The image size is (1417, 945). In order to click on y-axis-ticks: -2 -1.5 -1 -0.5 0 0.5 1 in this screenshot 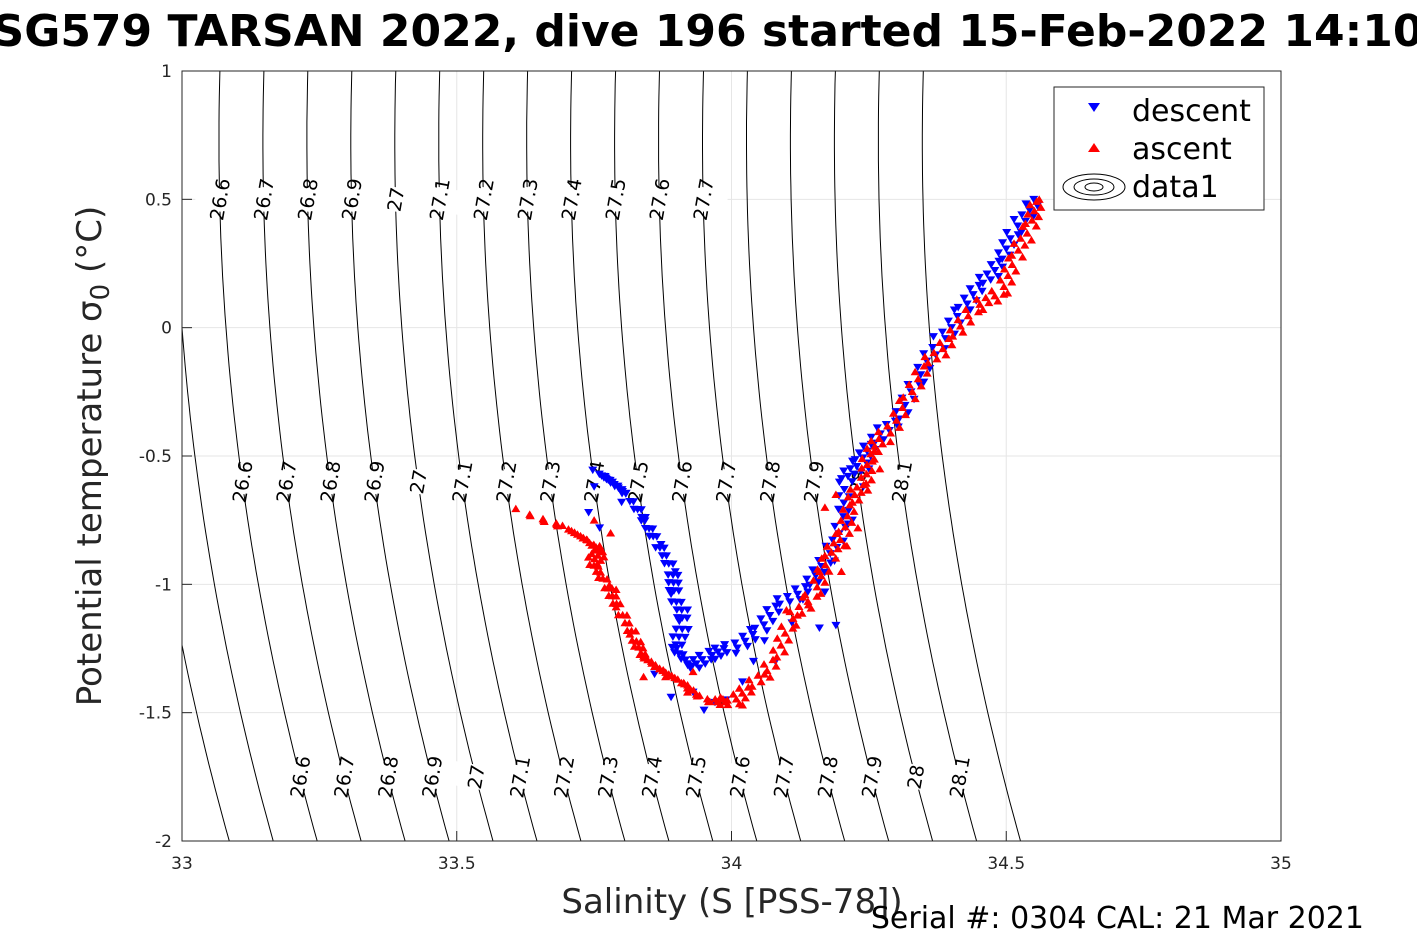, I will do `click(165, 457)`.